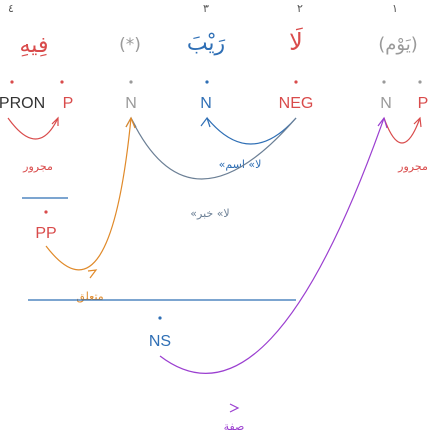 The image size is (441, 438). What do you see at coordinates (402, 130) in the screenshot?
I see `arc-majrur-right` at bounding box center [402, 130].